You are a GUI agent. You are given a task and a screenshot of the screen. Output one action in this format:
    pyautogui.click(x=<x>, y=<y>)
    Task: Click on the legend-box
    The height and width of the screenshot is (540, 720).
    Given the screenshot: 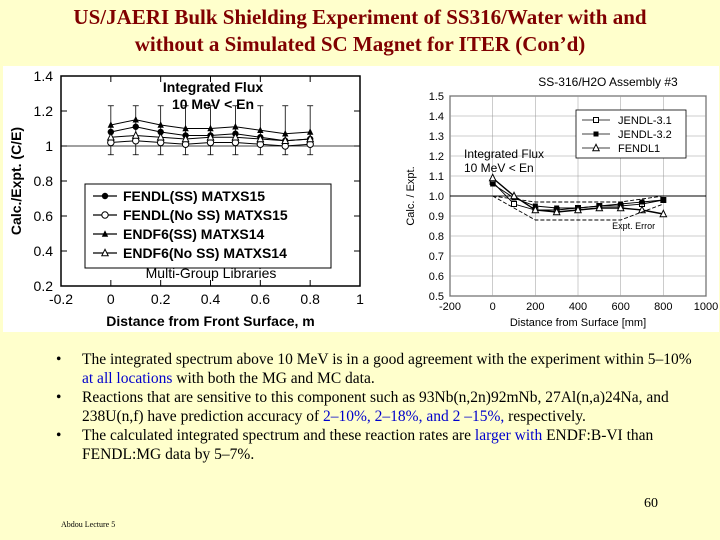 What is the action you would take?
    pyautogui.click(x=208, y=226)
    